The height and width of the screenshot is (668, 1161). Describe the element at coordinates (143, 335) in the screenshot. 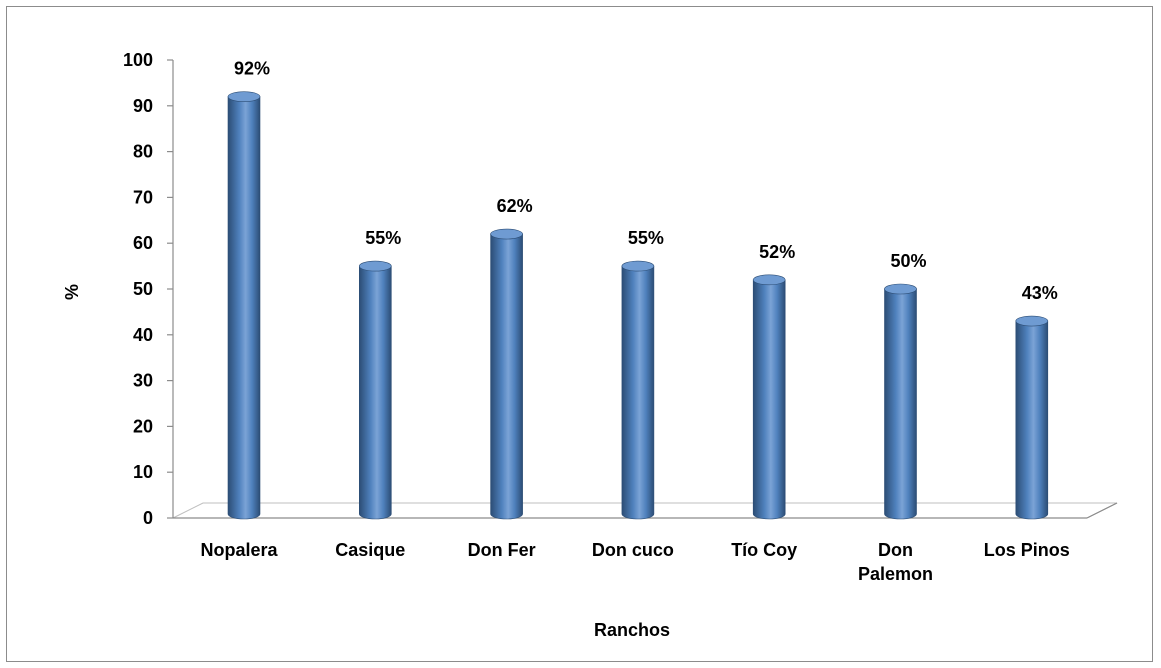

I see `y-tick-label: 40` at that location.